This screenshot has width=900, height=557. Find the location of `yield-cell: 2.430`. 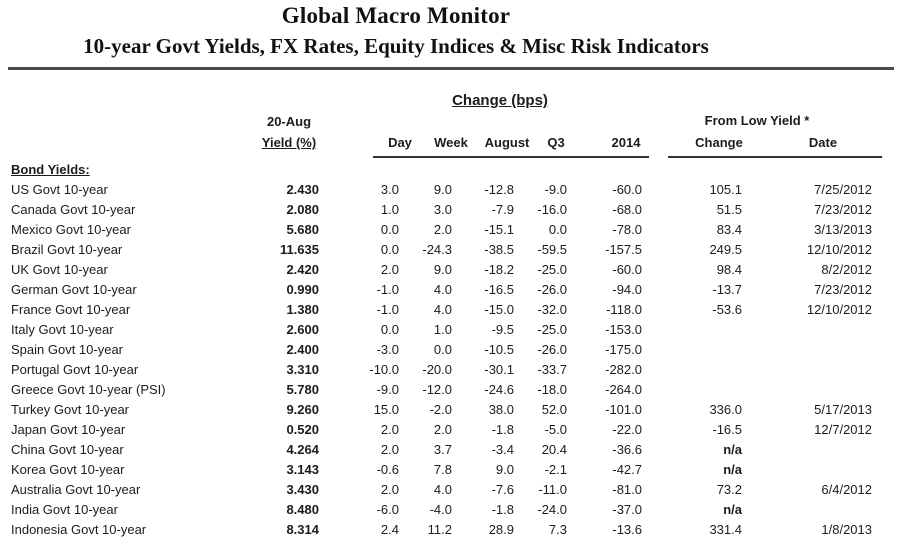

yield-cell: 2.430 is located at coordinates (302, 189).